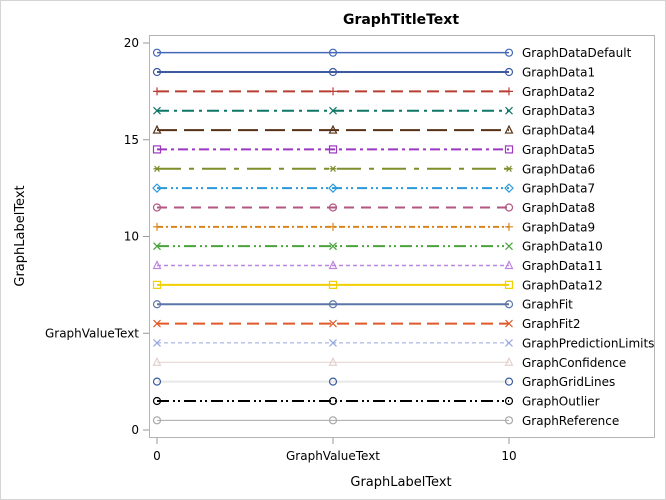  Describe the element at coordinates (131, 43) in the screenshot. I see `y-tick-label: 20` at that location.